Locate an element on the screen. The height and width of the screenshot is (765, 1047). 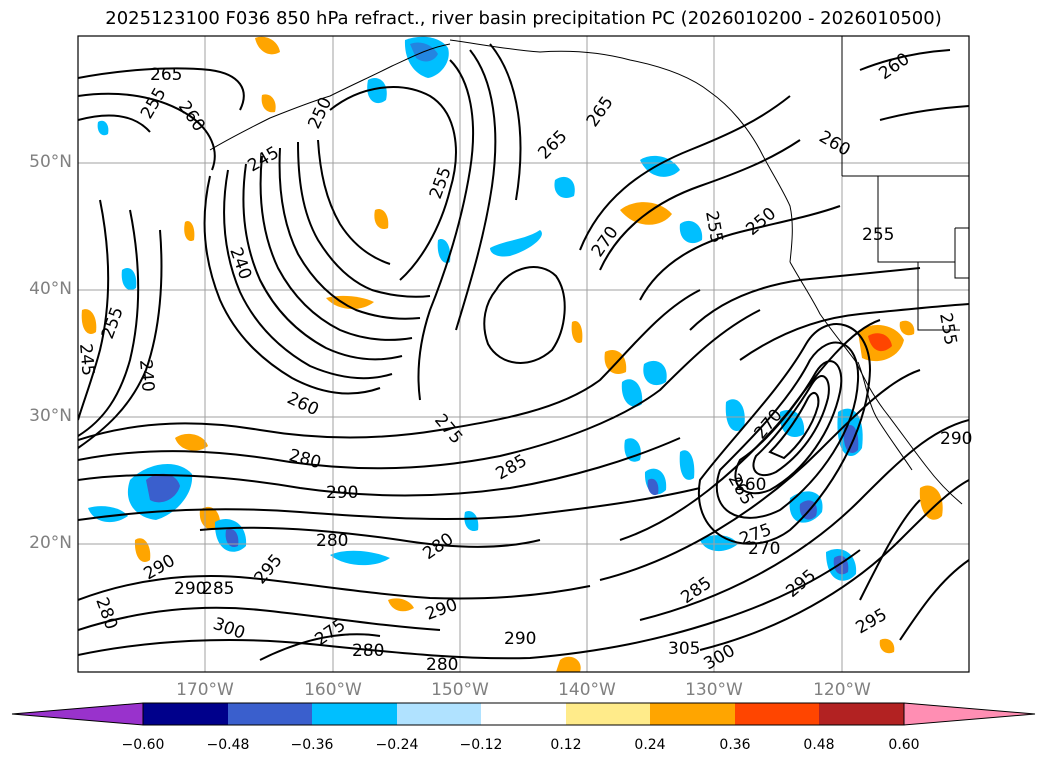
lat-label: 50°N is located at coordinates (50, 162).